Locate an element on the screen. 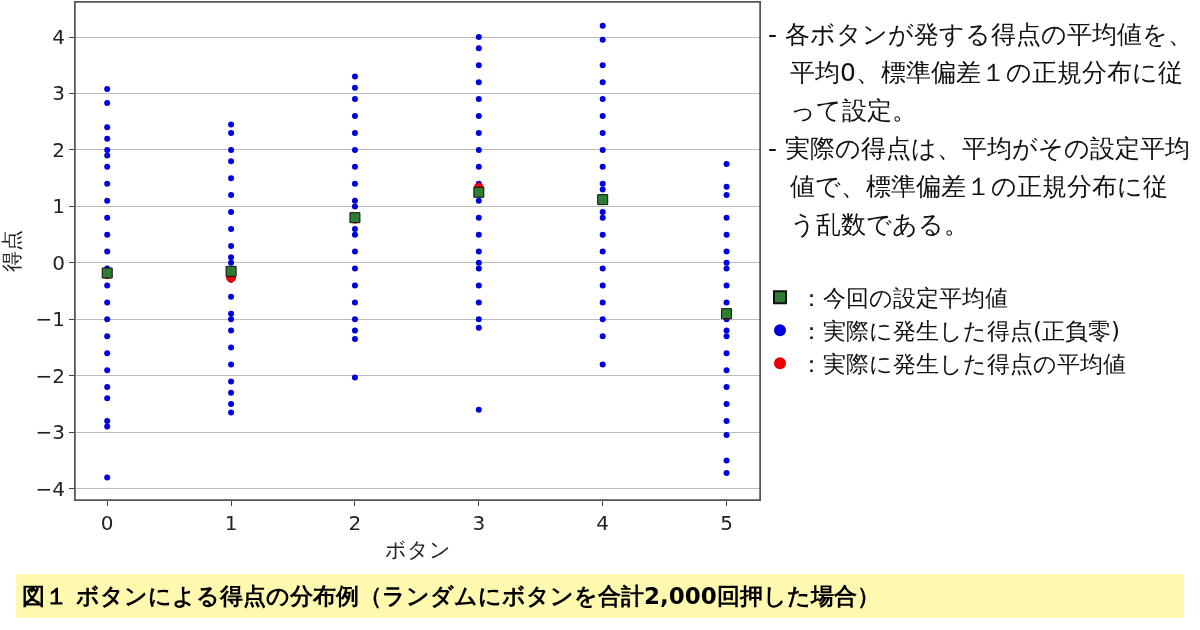  x-tick-label: 3 is located at coordinates (479, 523).